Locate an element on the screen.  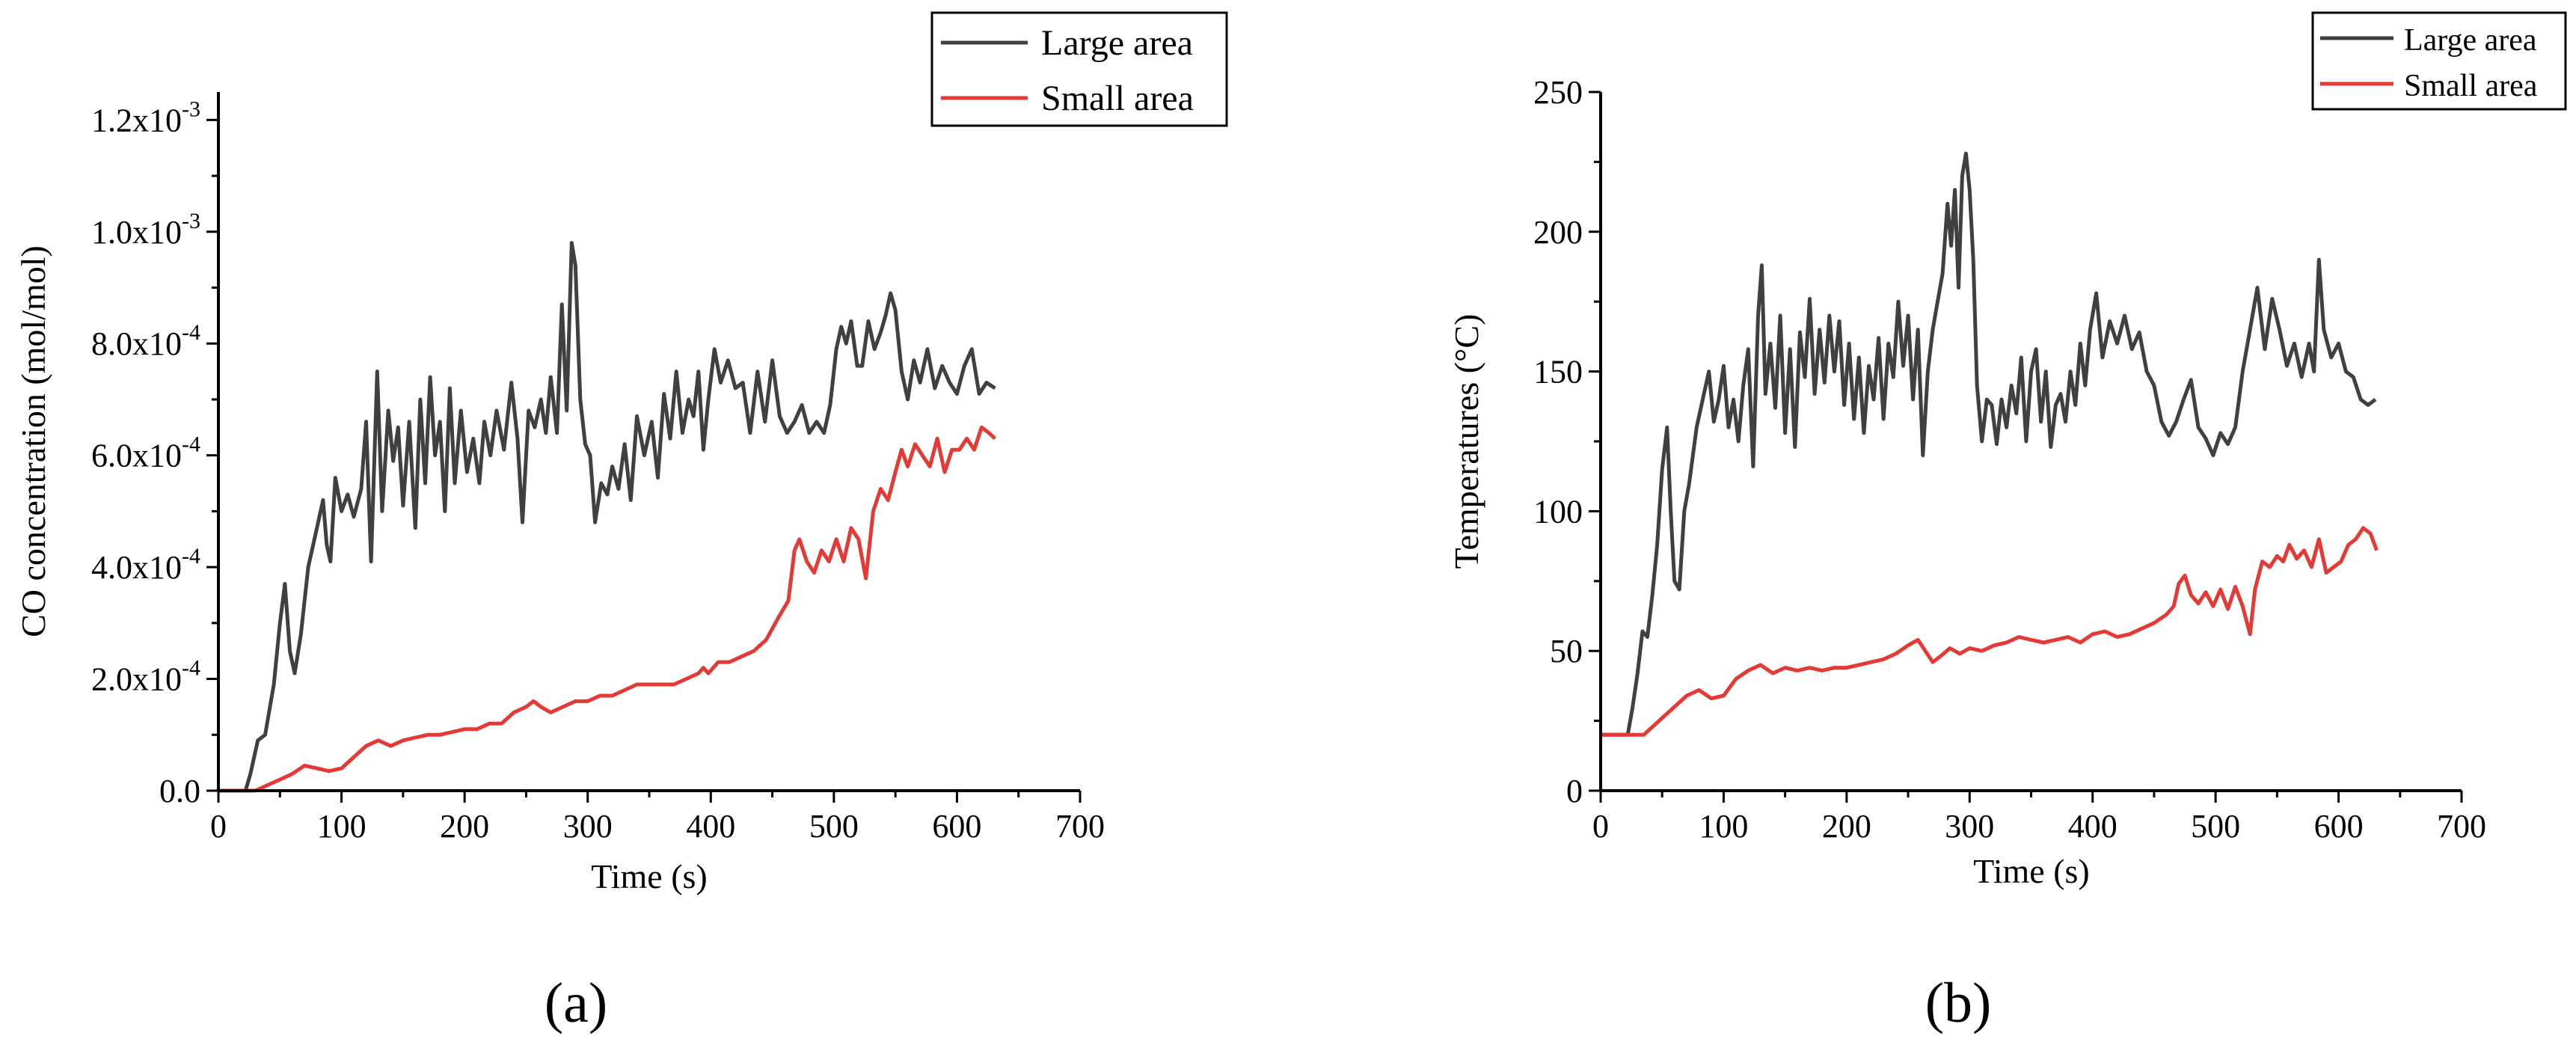
panel-b-y-tick-label: 250 is located at coordinates (1558, 92).